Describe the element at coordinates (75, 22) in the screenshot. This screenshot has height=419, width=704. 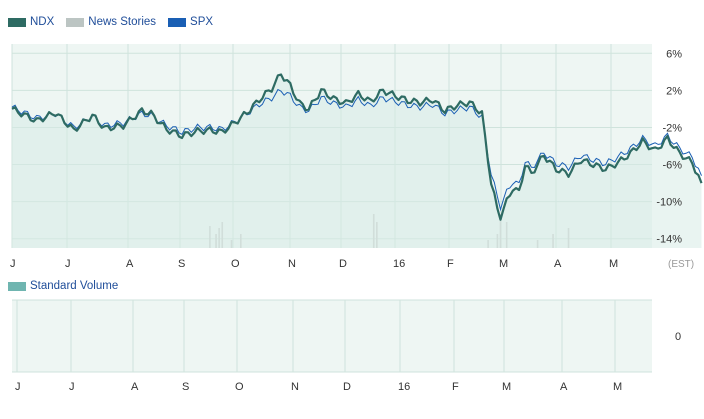
I see `legend-news-swatch` at that location.